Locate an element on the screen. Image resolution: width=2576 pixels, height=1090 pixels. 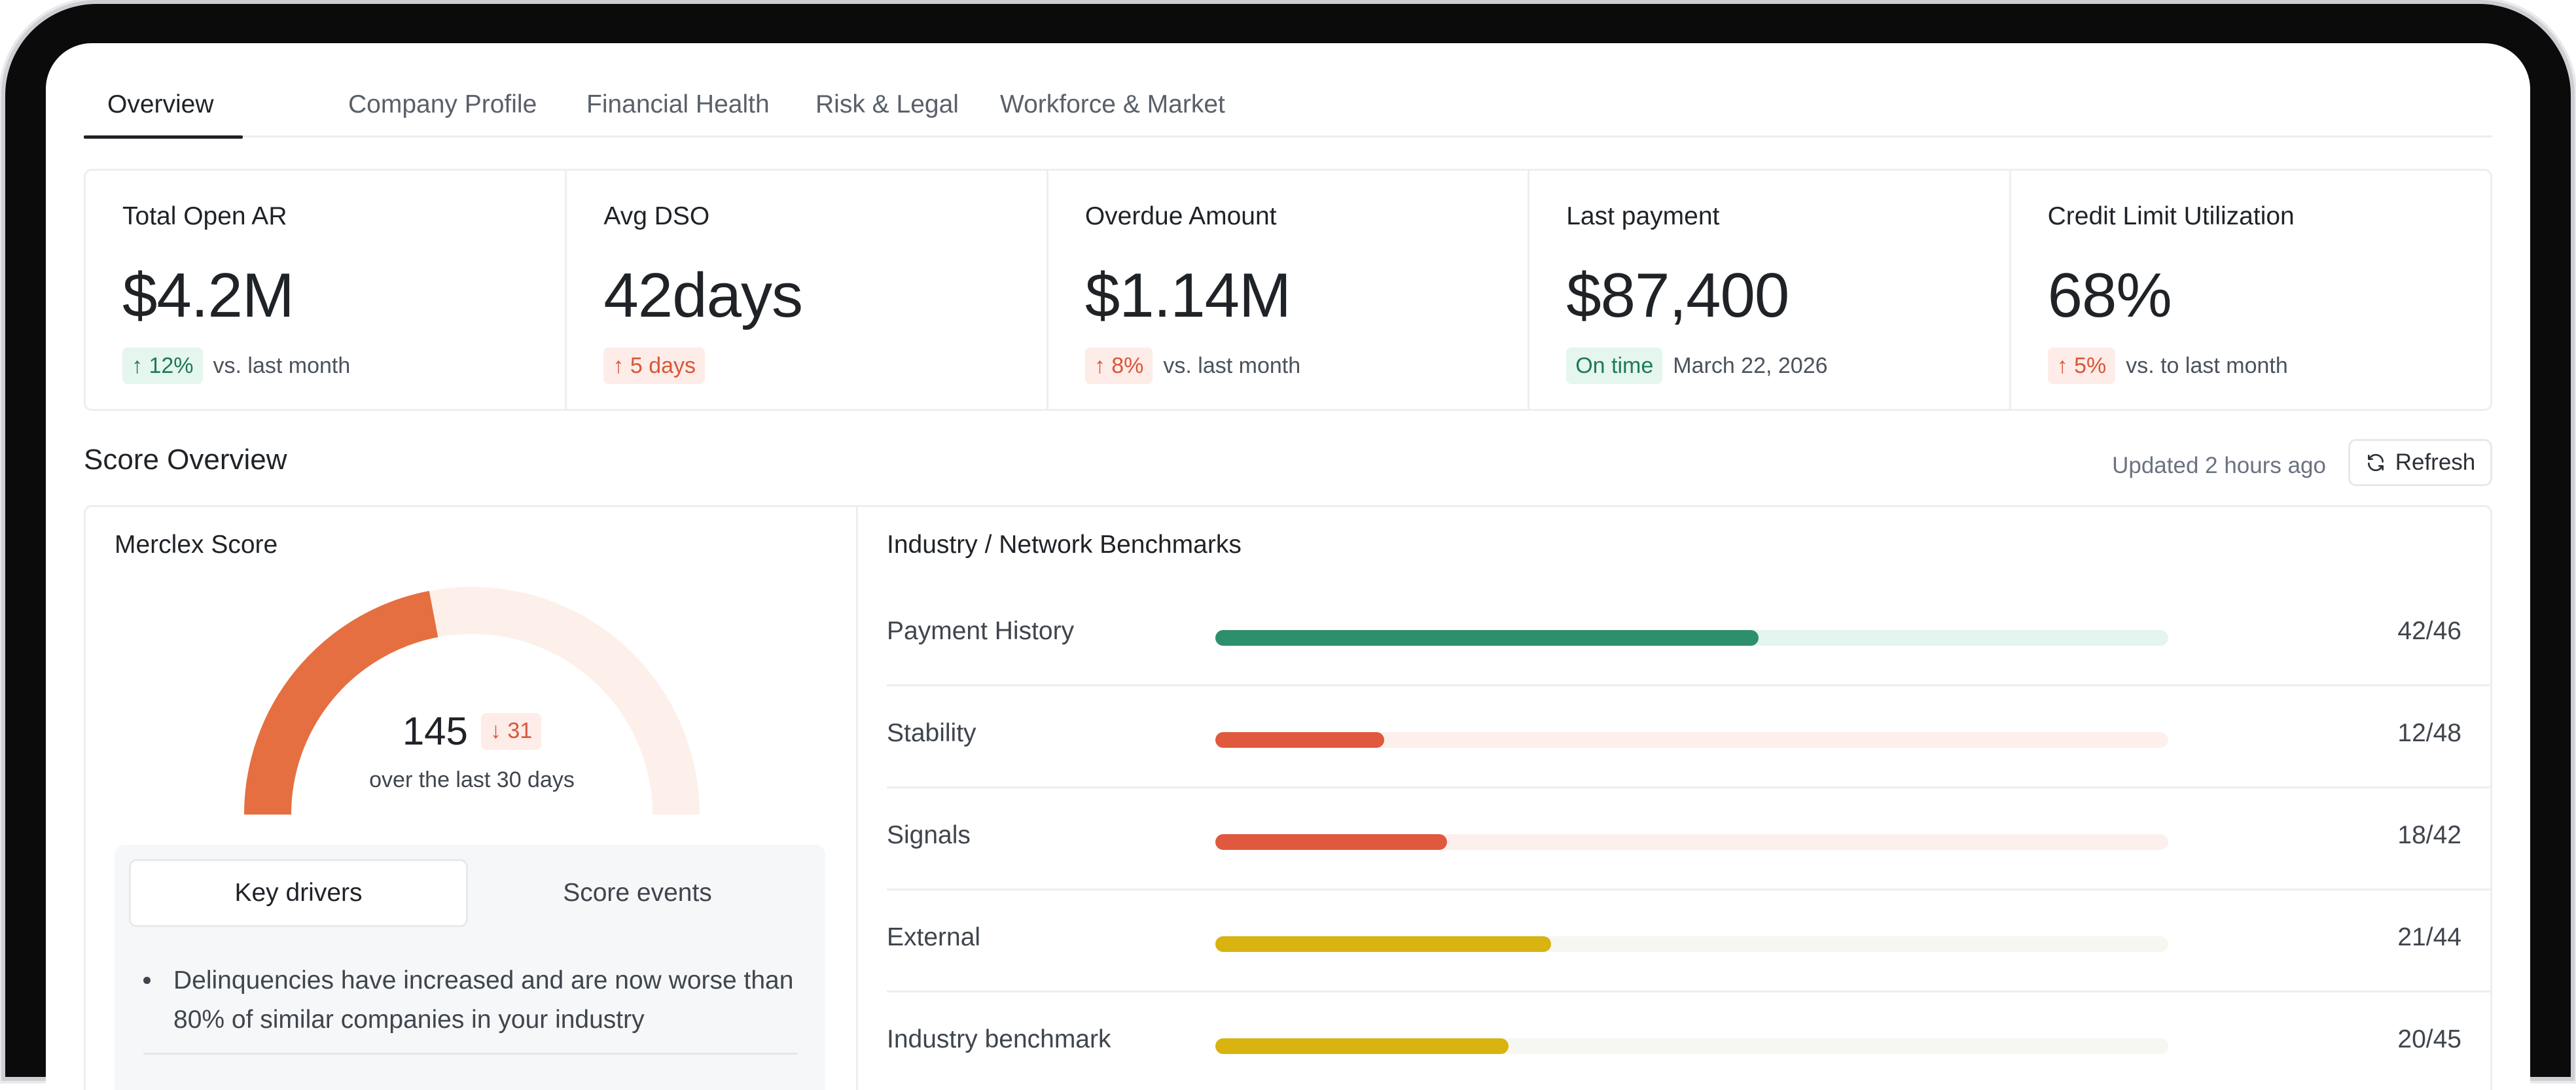
score-change-badge: ↓ 31 is located at coordinates (511, 731).